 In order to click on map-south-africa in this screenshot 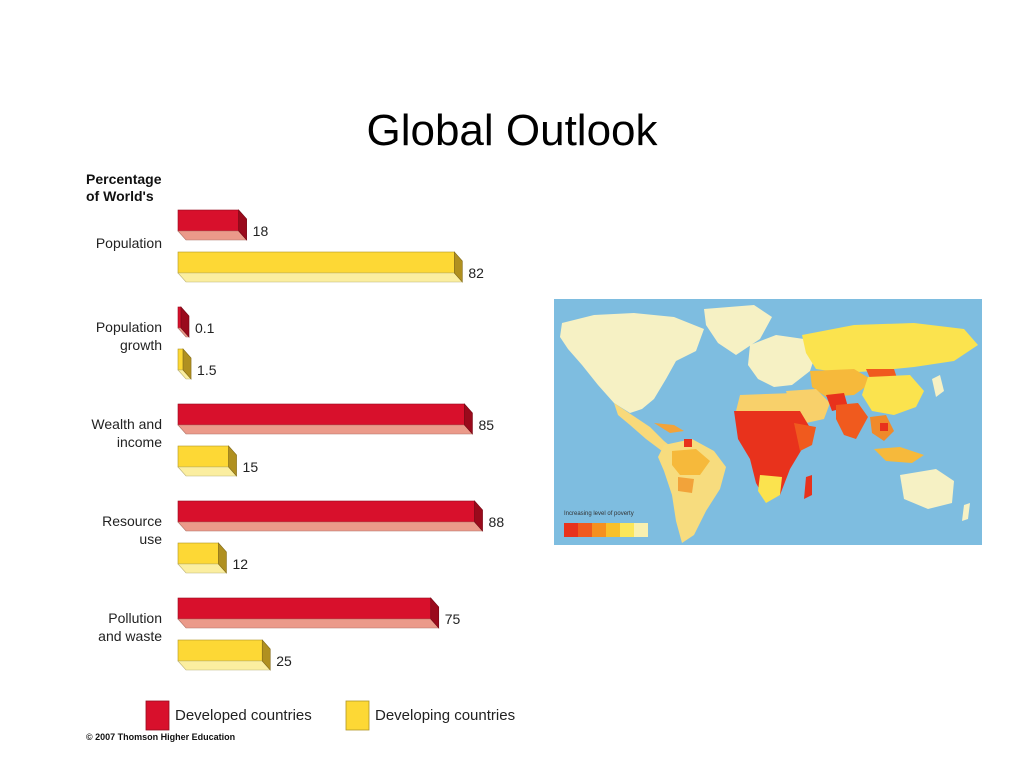, I will do `click(770, 489)`.